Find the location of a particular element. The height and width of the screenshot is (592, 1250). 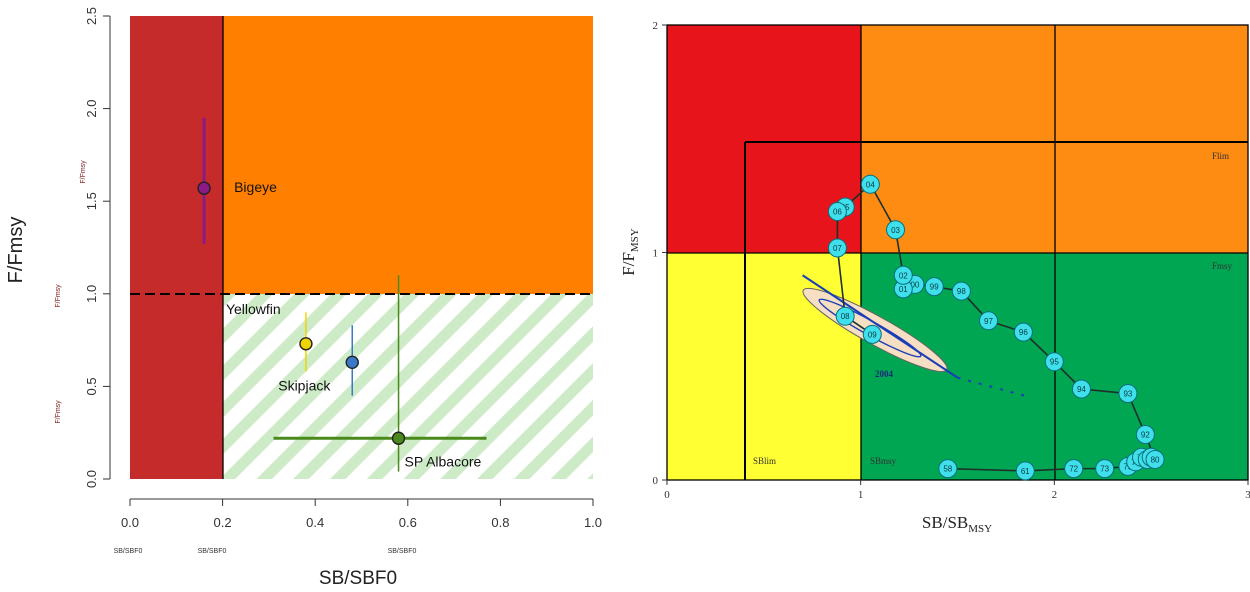

right-y-axis-label-main: F/F is located at coordinates (628, 264).